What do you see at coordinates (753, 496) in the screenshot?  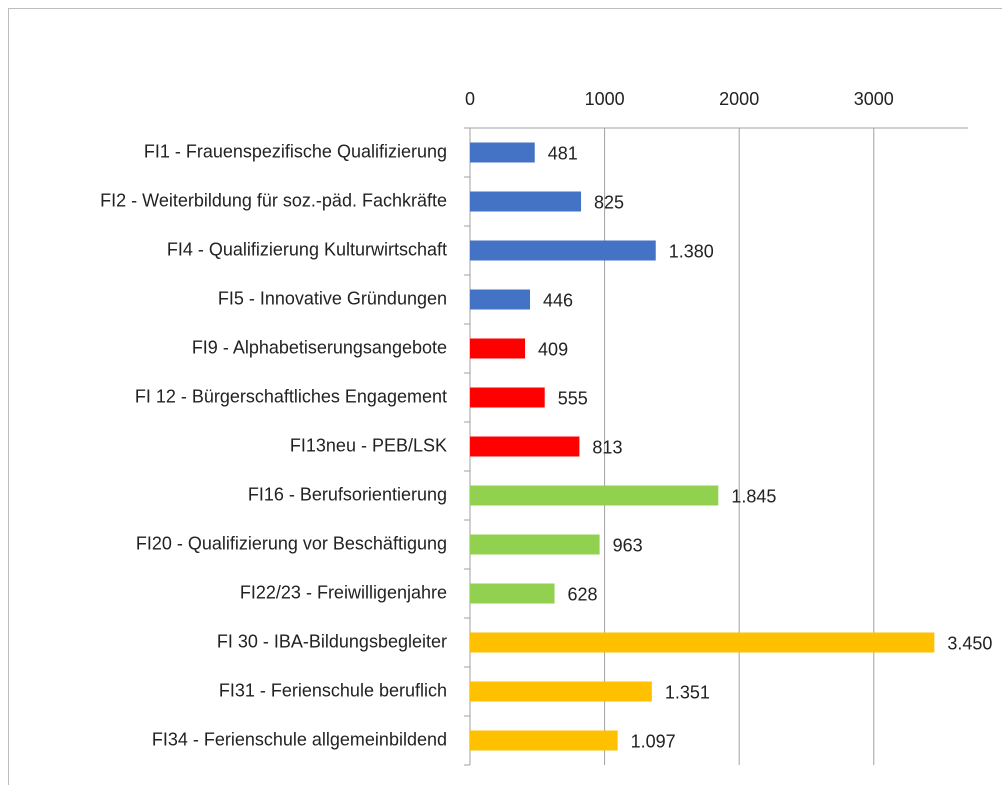 I see `value-label: 1.845` at bounding box center [753, 496].